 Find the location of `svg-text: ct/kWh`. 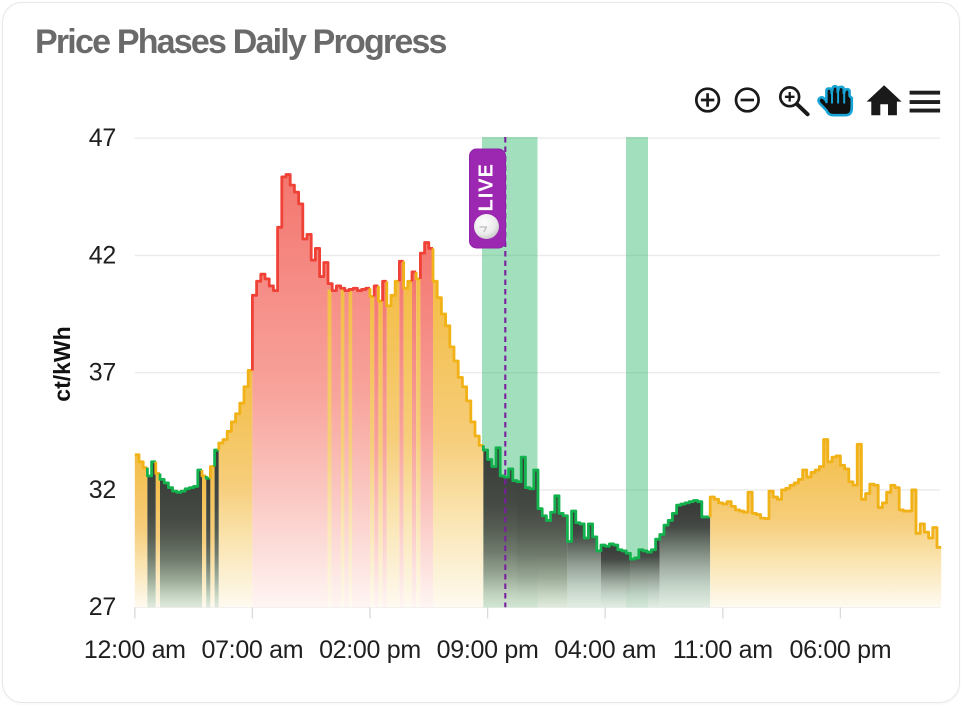

svg-text: ct/kWh is located at coordinates (62, 363).